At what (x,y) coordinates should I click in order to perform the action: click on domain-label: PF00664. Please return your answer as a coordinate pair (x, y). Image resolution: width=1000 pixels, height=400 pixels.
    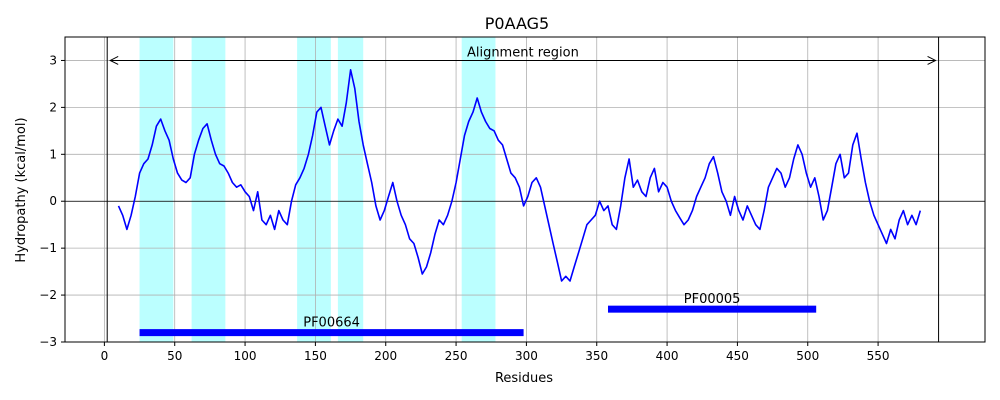
    Looking at the image, I should click on (331, 323).